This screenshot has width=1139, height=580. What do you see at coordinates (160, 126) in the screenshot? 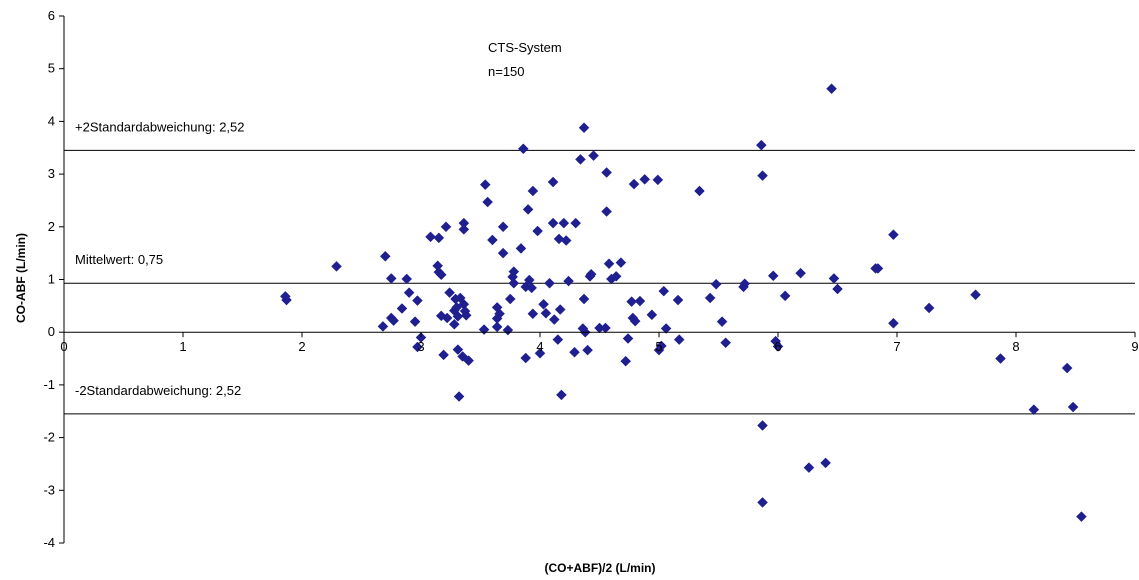
I see `reference-line-label: +2Standardabweichung: 2,52` at bounding box center [160, 126].